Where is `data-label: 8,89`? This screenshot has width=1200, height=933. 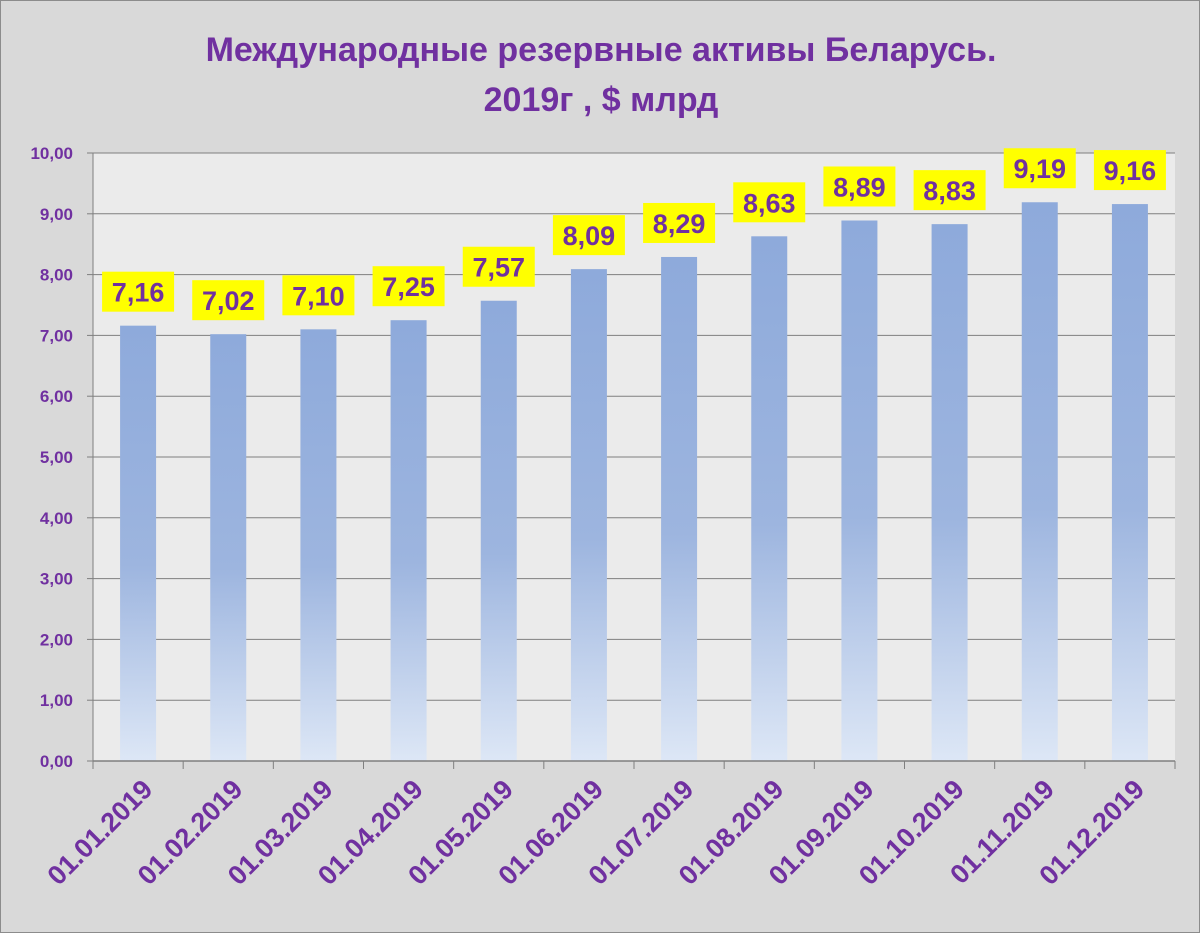 data-label: 8,89 is located at coordinates (859, 187).